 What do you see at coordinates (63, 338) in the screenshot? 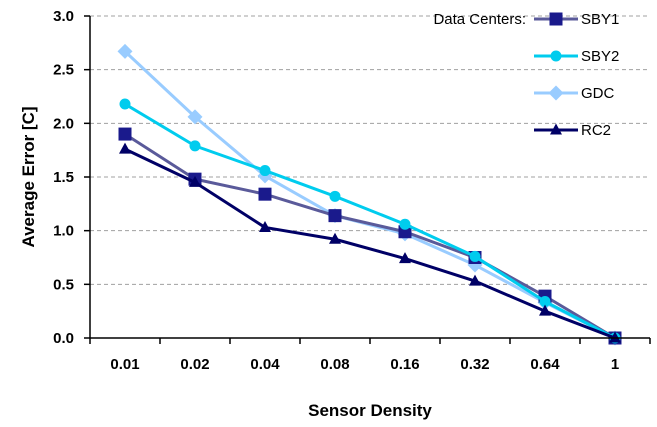
I see `y-tick-label: 0.0` at bounding box center [63, 338].